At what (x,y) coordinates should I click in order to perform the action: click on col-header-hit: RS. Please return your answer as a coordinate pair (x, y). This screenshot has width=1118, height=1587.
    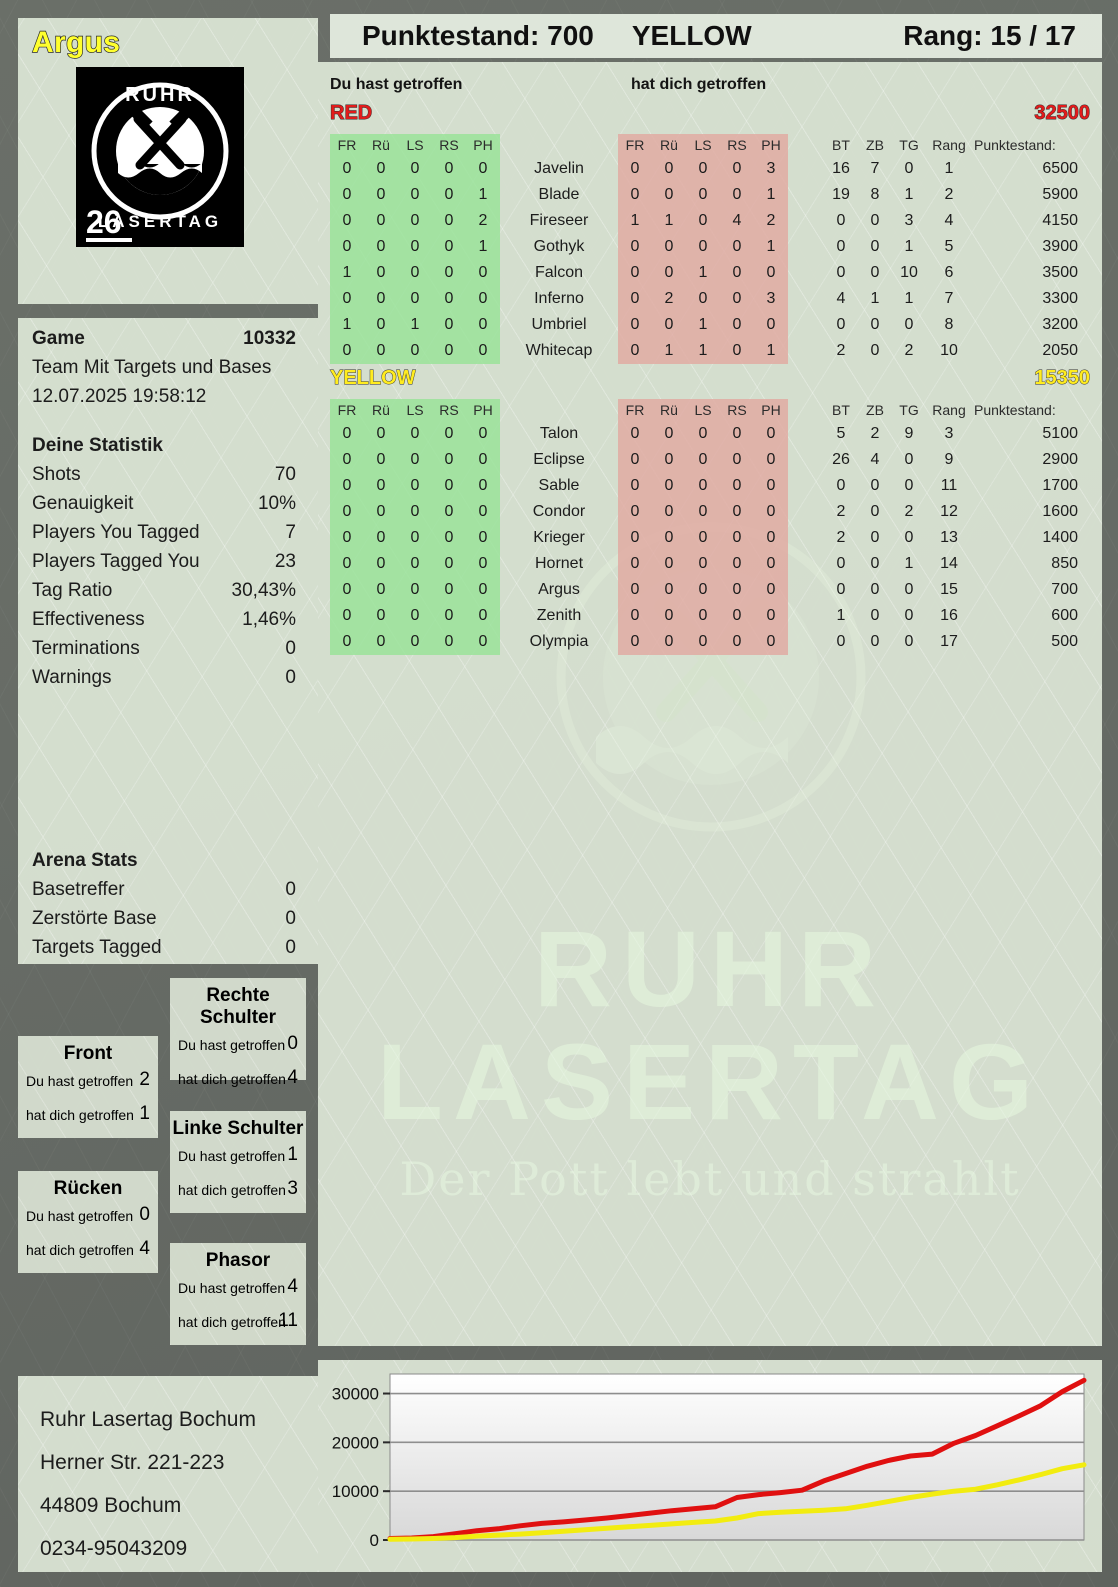
    Looking at the image, I should click on (449, 410).